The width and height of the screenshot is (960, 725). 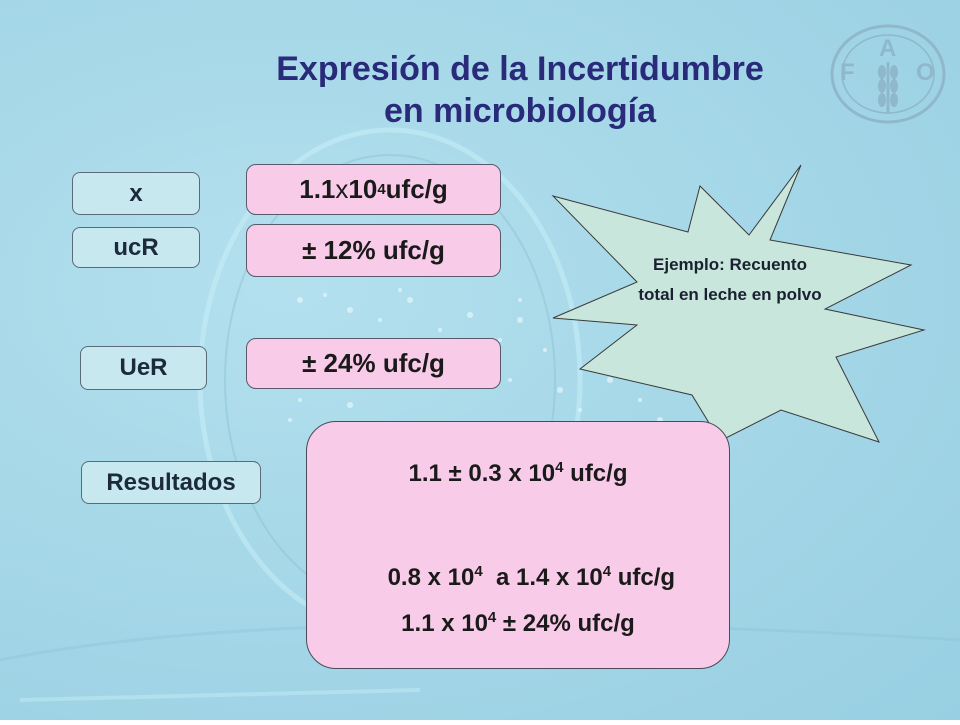 I want to click on value-x-times: x, so click(x=342, y=189).